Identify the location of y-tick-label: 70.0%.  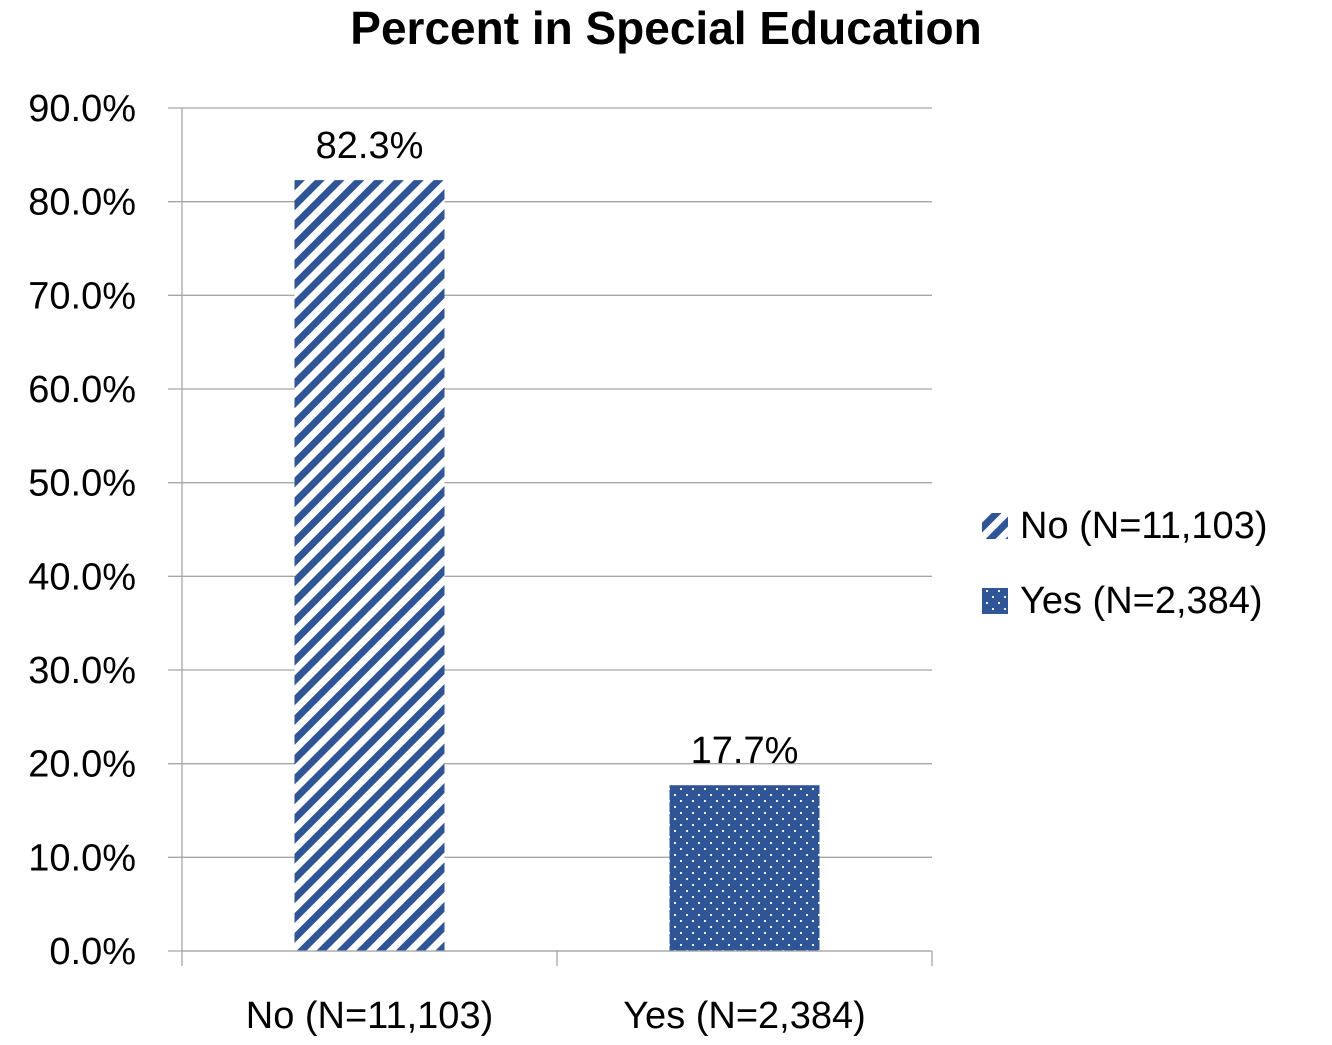
(82, 296).